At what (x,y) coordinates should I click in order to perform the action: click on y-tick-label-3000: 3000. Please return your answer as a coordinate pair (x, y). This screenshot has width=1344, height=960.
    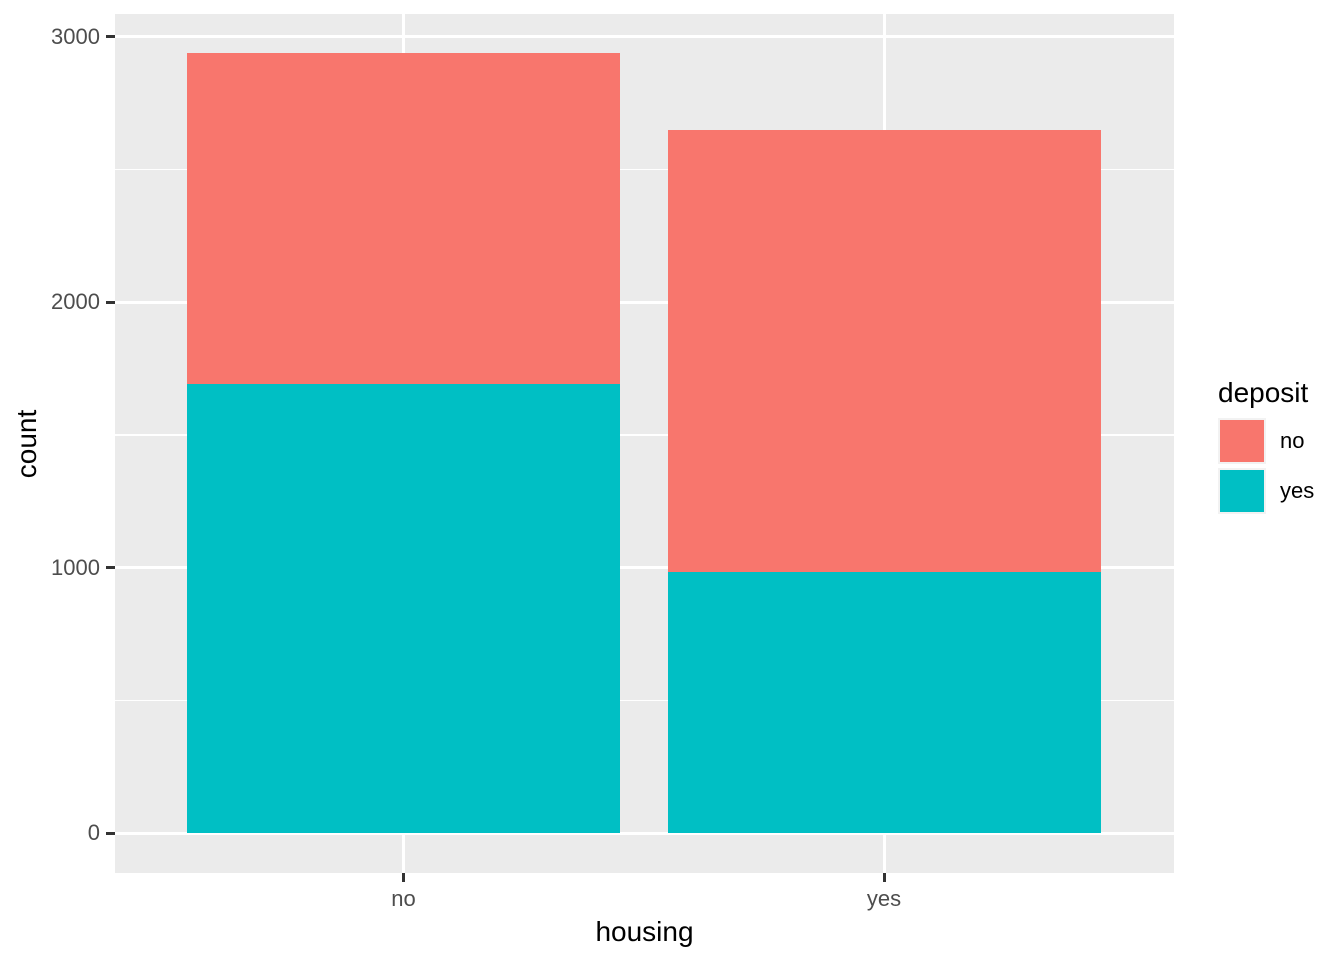
    Looking at the image, I should click on (75, 36).